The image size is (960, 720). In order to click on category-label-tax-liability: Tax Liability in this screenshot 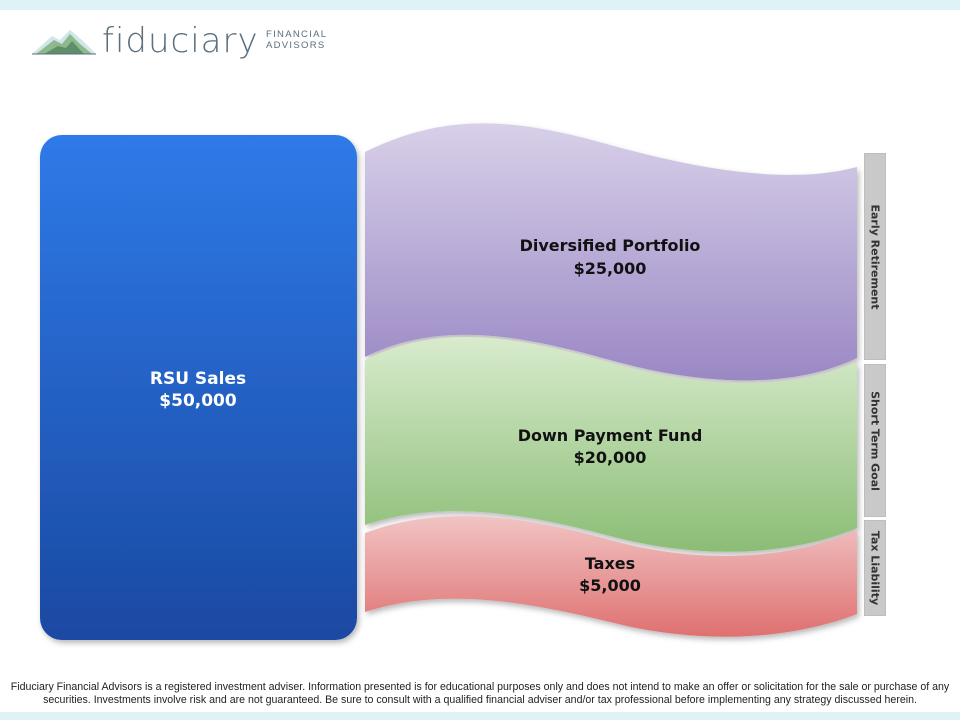, I will do `click(875, 568)`.